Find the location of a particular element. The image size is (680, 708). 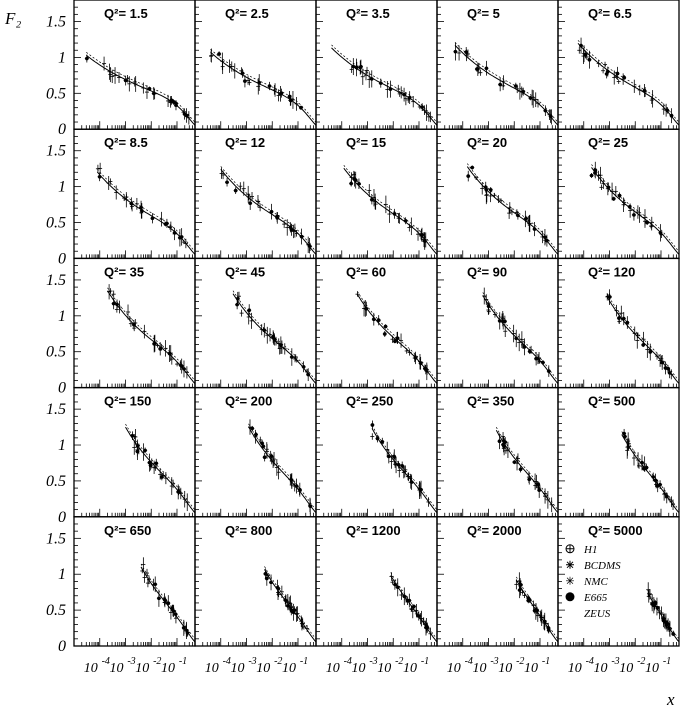

panel-q2-label: Q²= 90 is located at coordinates (487, 271).